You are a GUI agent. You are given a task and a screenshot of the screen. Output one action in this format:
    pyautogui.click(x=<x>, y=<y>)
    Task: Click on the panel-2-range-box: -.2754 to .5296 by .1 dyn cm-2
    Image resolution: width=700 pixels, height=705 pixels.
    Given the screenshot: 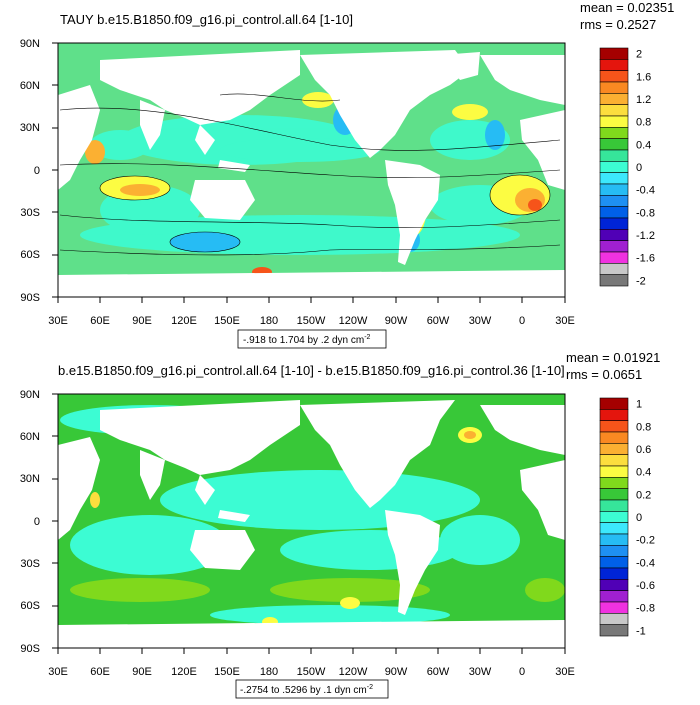 What is the action you would take?
    pyautogui.click(x=312, y=689)
    